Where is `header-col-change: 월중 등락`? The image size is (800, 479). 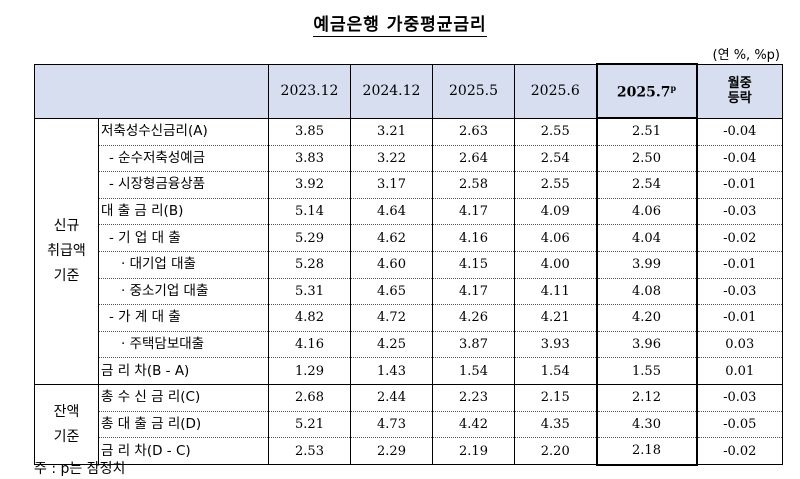 header-col-change: 월중 등락 is located at coordinates (739, 91).